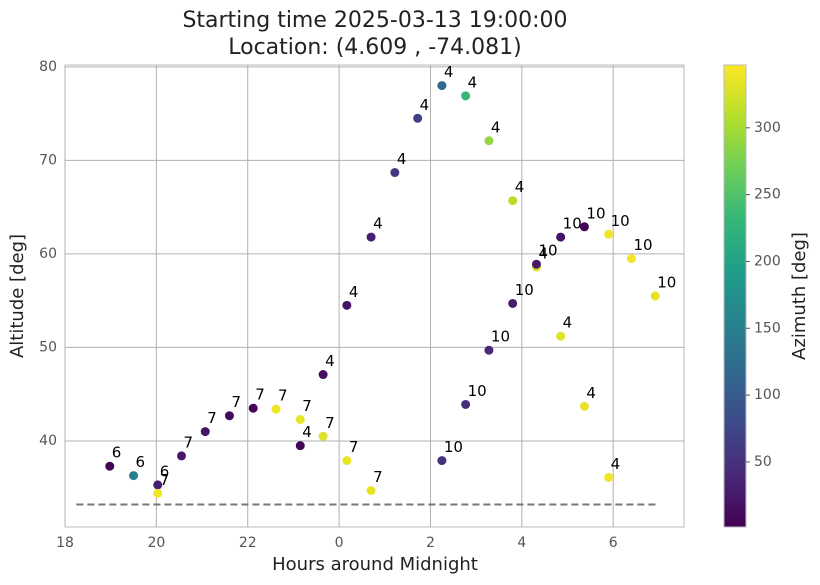 The image size is (820, 585). Describe the element at coordinates (156, 543) in the screenshot. I see `x-tick-label: 20` at that location.